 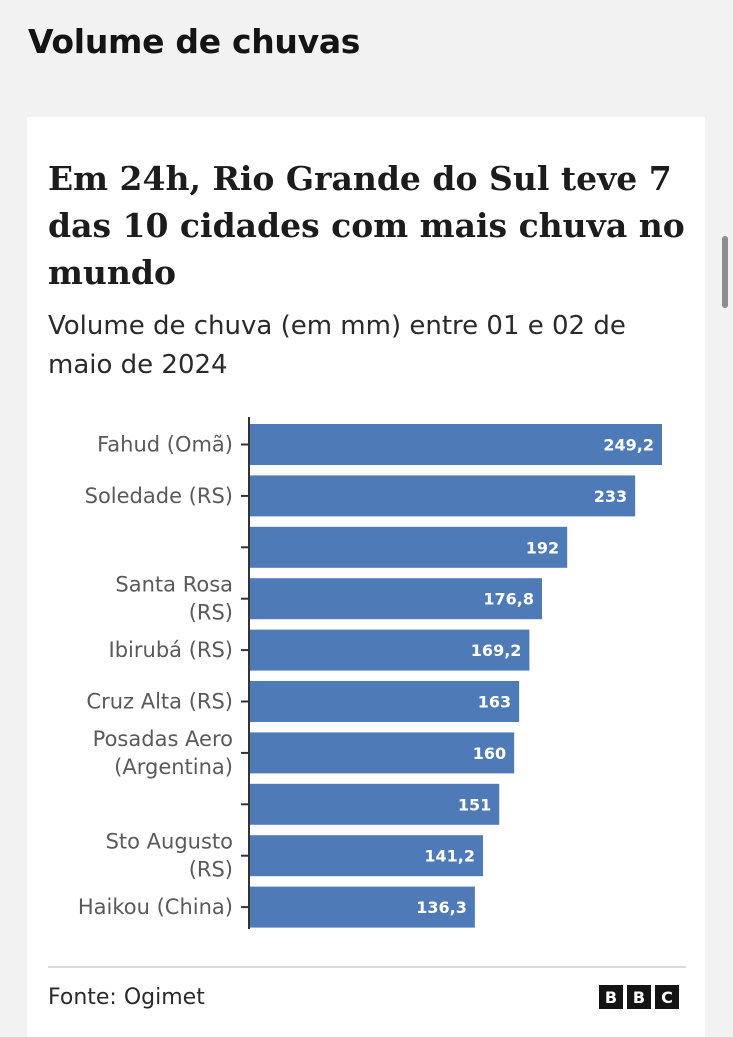 I want to click on y-tick-label-line: Ibirubá (RS), so click(x=171, y=650).